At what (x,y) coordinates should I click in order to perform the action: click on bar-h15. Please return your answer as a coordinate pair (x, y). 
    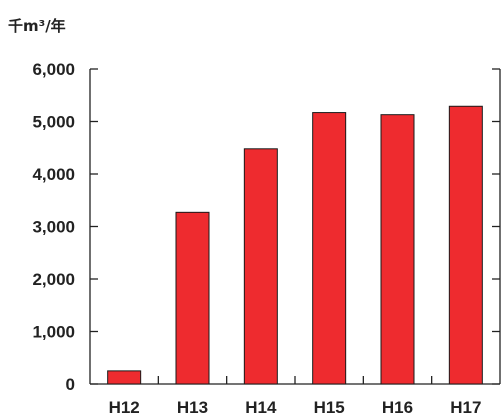
    Looking at the image, I should click on (329, 248).